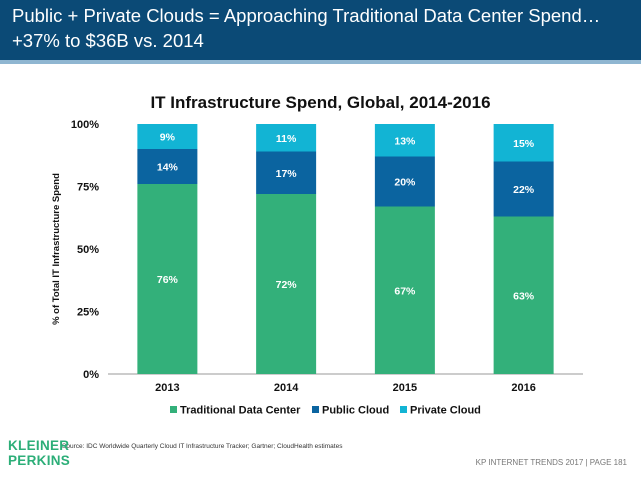 This screenshot has width=641, height=480. I want to click on logo-line-2: PERKINS, so click(39, 460).